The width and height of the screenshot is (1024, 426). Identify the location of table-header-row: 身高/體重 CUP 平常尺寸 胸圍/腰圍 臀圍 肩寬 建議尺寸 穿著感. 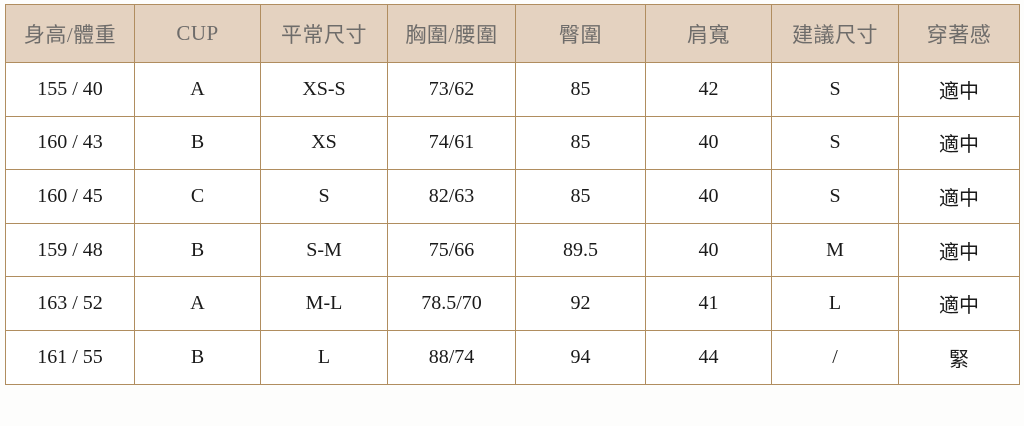
(512, 33).